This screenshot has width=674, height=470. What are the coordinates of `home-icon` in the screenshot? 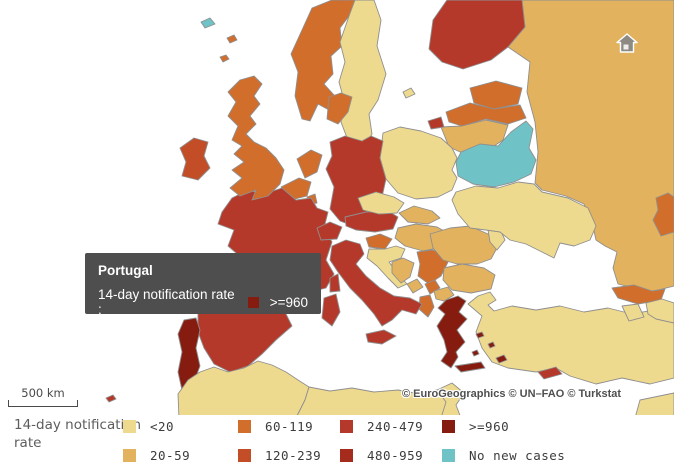 It's located at (627, 43).